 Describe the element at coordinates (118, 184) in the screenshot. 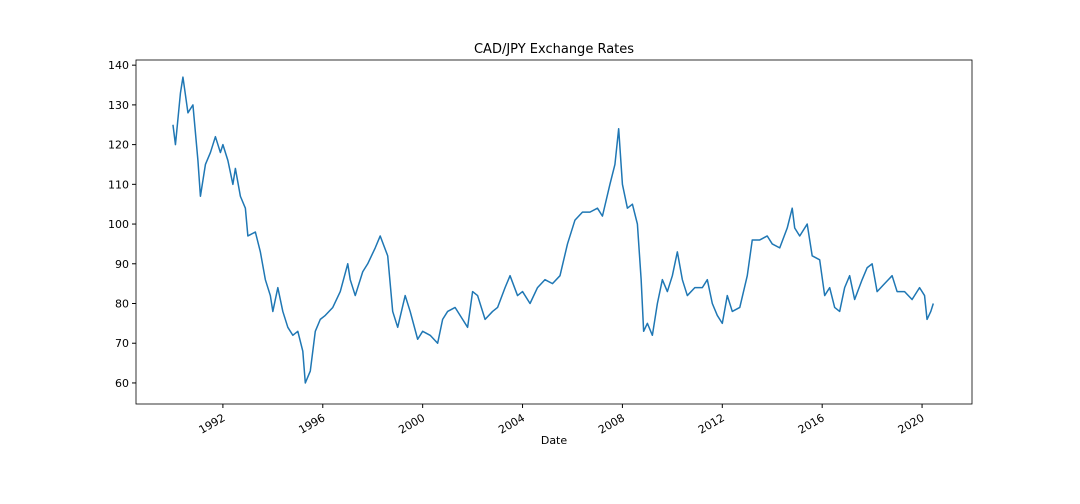

I see `y-tick-label: 110` at that location.